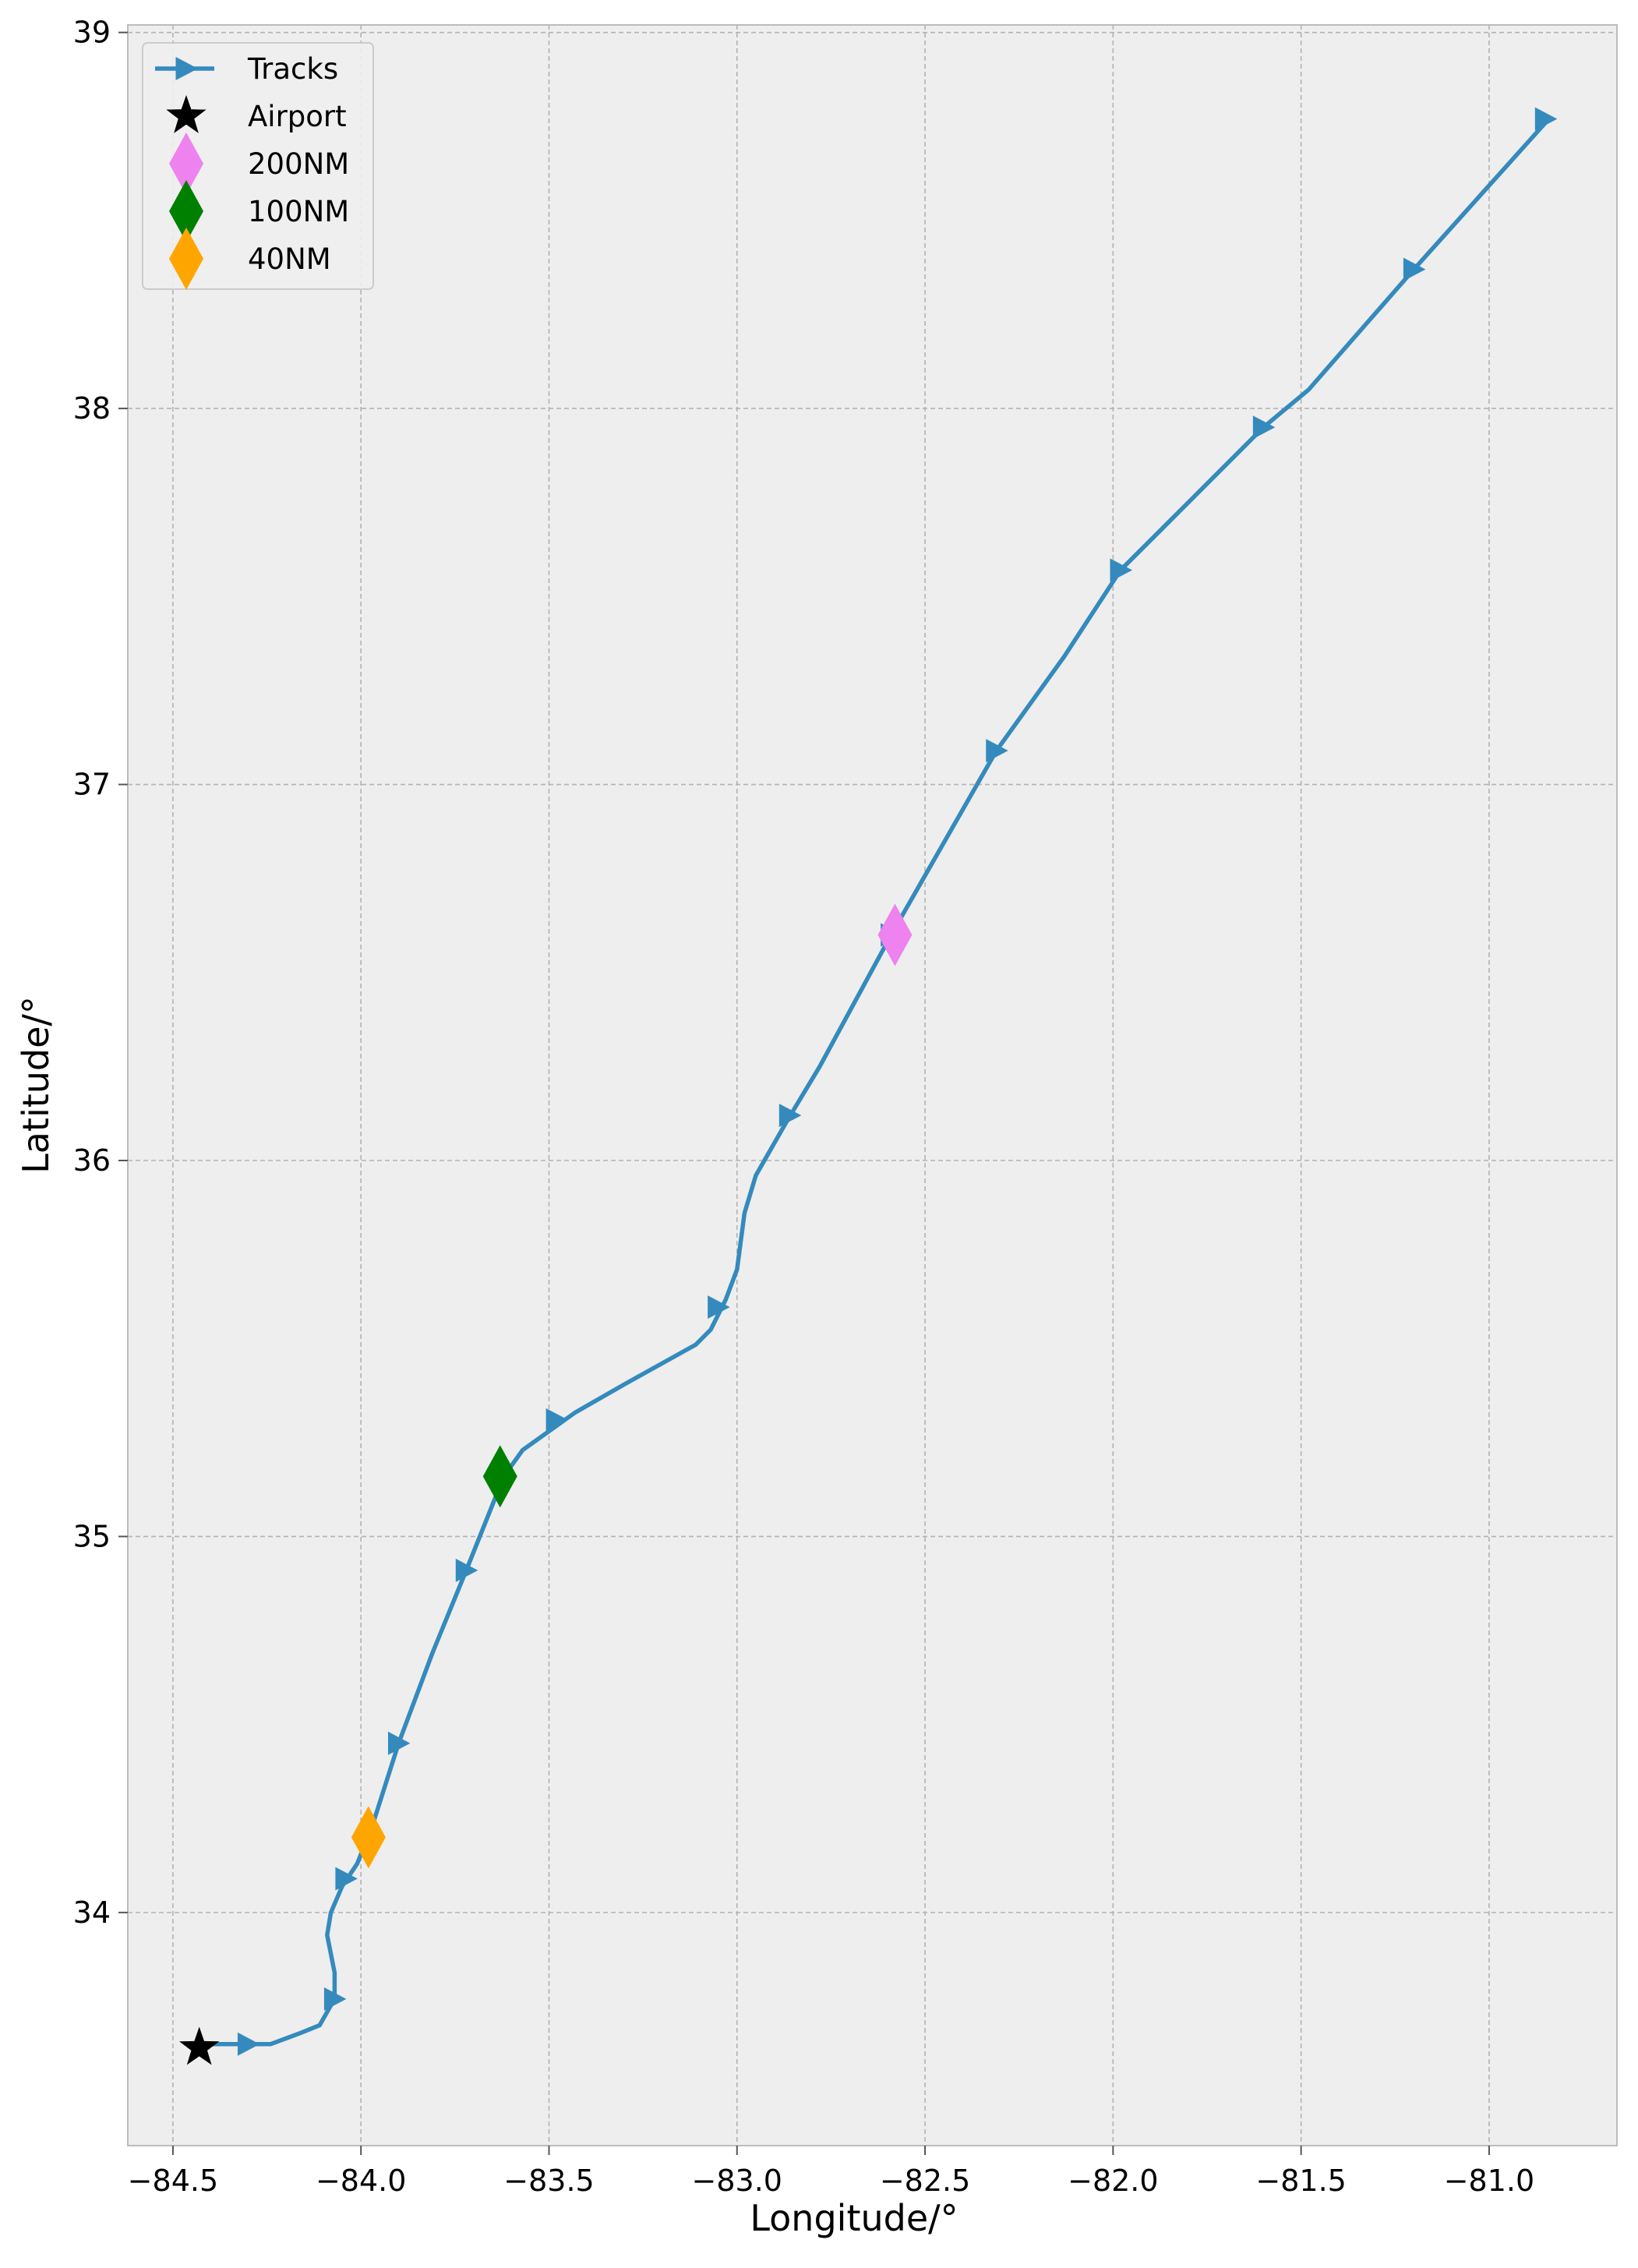 The height and width of the screenshot is (2268, 1638). I want to click on x-tick-label: −82.0, so click(1113, 2181).